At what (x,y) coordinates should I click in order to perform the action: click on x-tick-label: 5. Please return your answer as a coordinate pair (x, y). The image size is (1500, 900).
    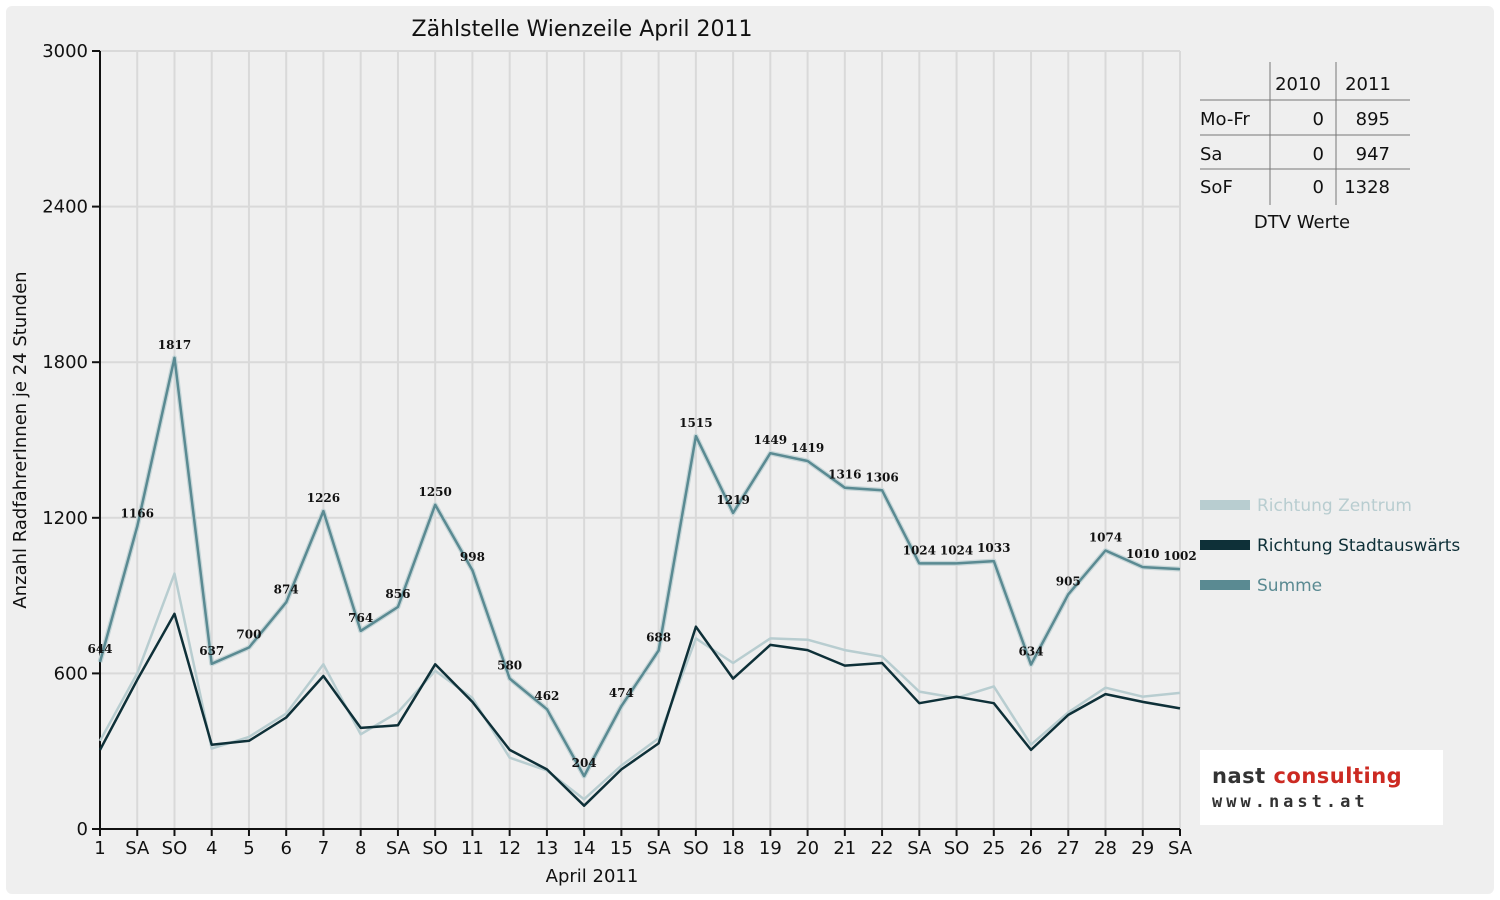
    Looking at the image, I should click on (248, 848).